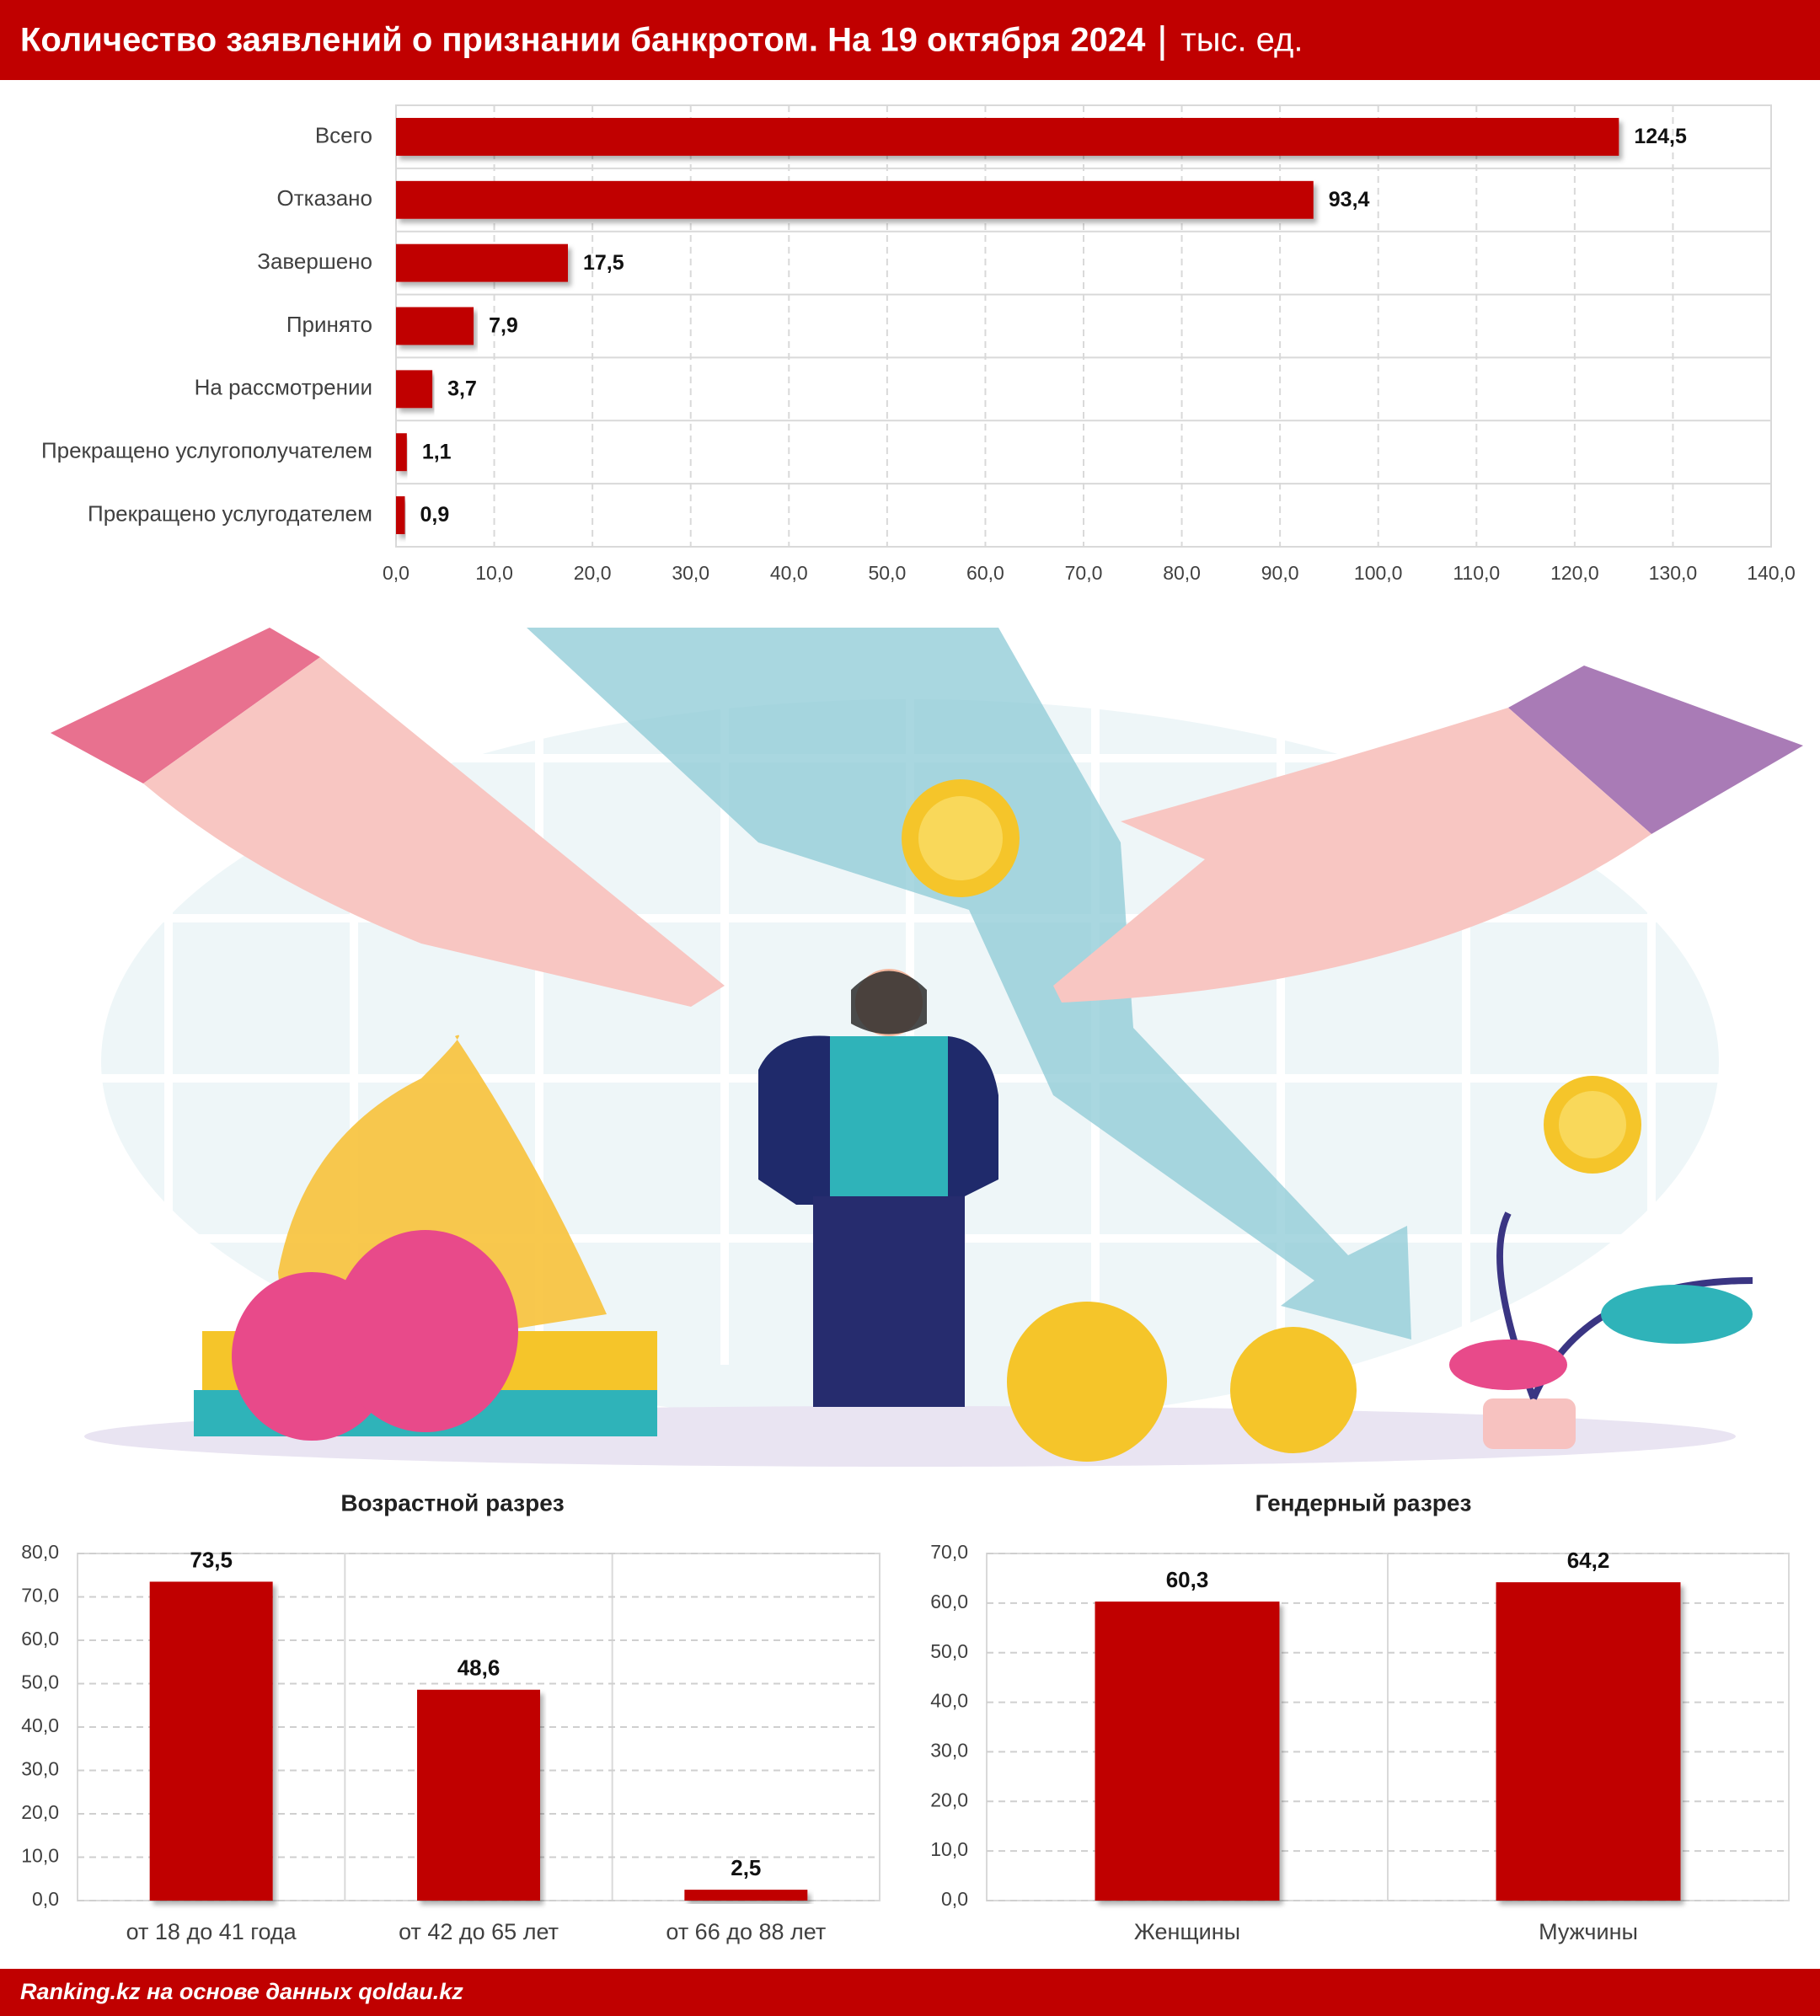 The width and height of the screenshot is (1820, 2016). Describe the element at coordinates (1241, 40) in the screenshot. I see `header-unit: тыс. ед.` at that location.